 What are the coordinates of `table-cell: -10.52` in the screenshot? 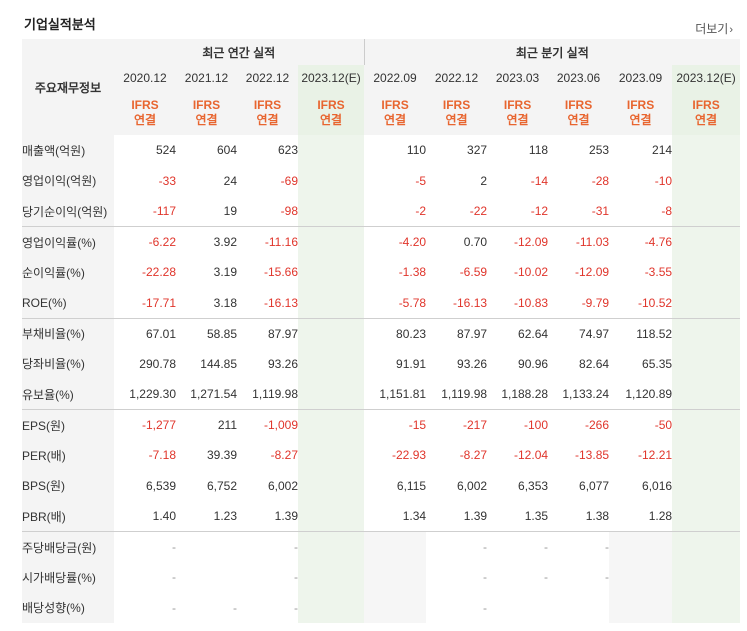 It's located at (641, 303).